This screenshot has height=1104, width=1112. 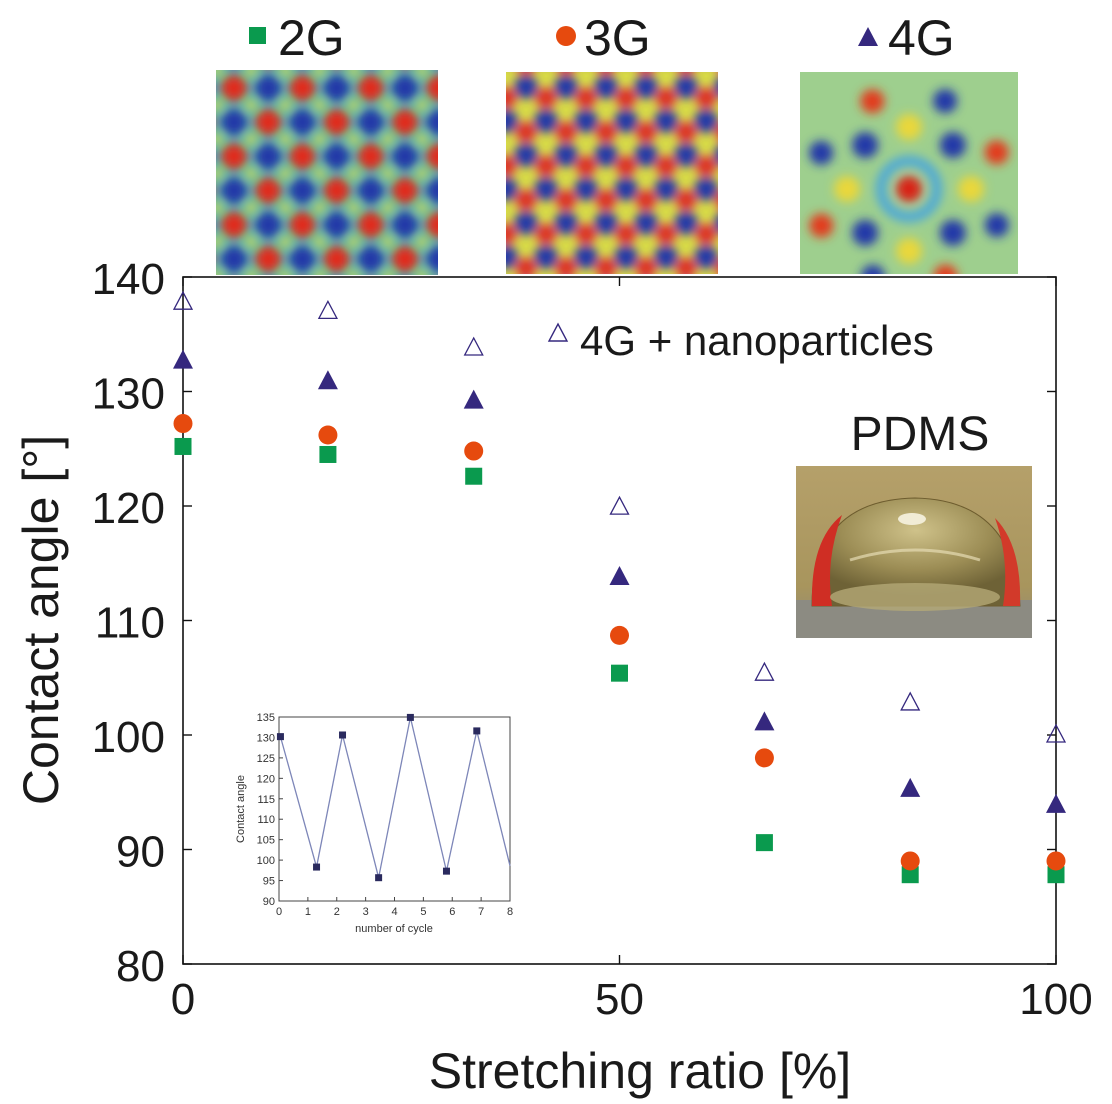 What do you see at coordinates (130, 623) in the screenshot?
I see `y-tick-label: 110` at bounding box center [130, 623].